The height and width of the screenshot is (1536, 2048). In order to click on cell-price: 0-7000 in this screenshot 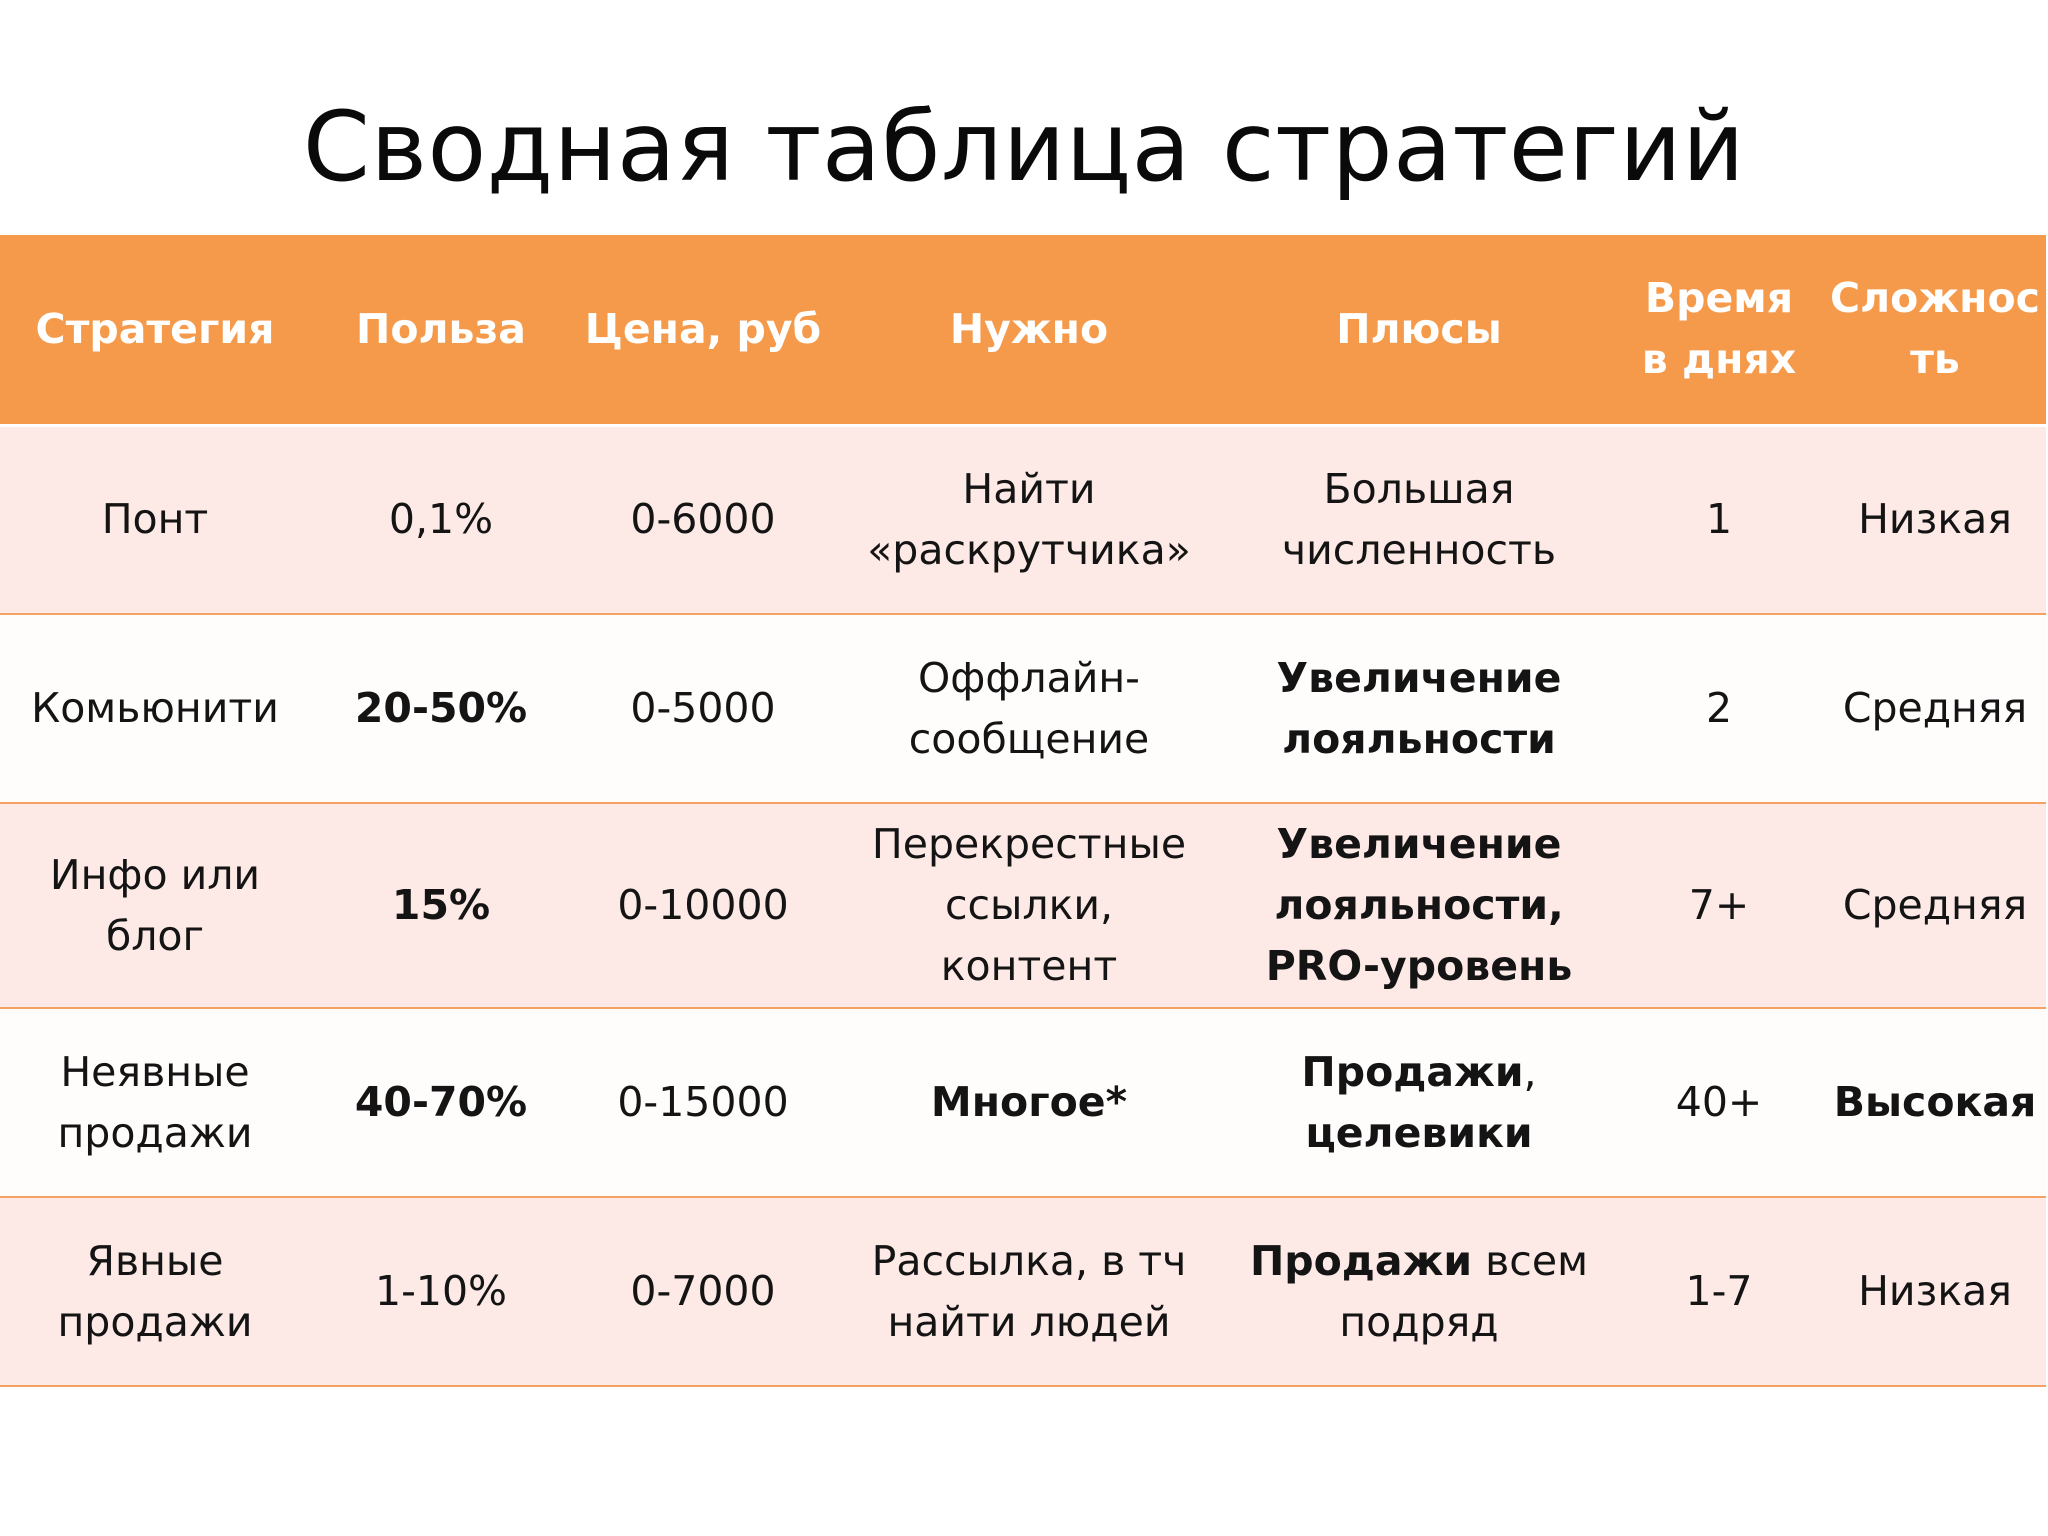, I will do `click(703, 1291)`.